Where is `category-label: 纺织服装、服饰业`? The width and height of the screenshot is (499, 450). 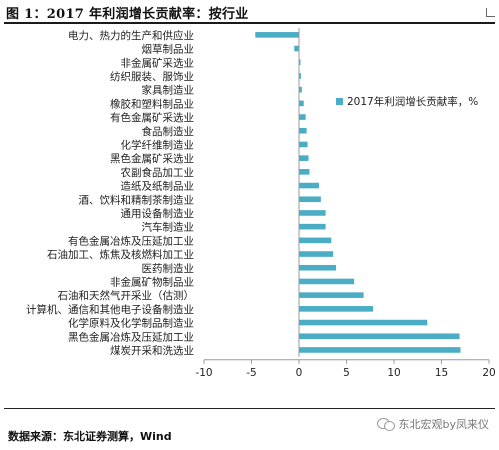 category-label: 纺织服装、服饰业 is located at coordinates (152, 76).